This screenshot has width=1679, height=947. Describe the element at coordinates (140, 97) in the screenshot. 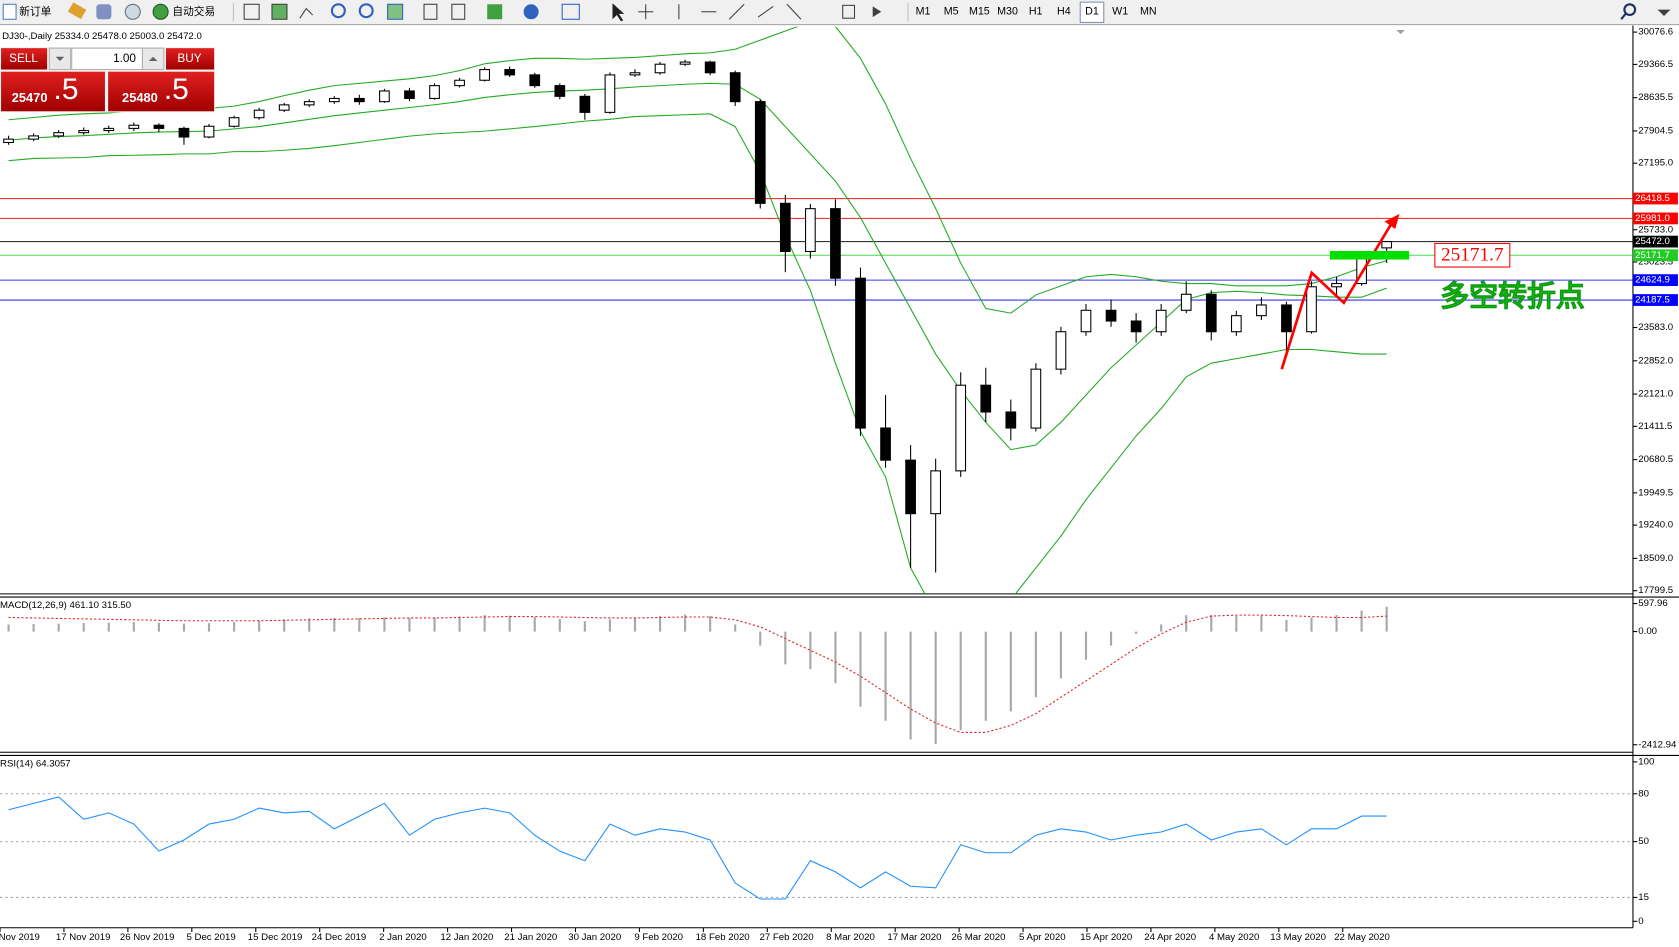

I see `ask-price: 25480` at that location.